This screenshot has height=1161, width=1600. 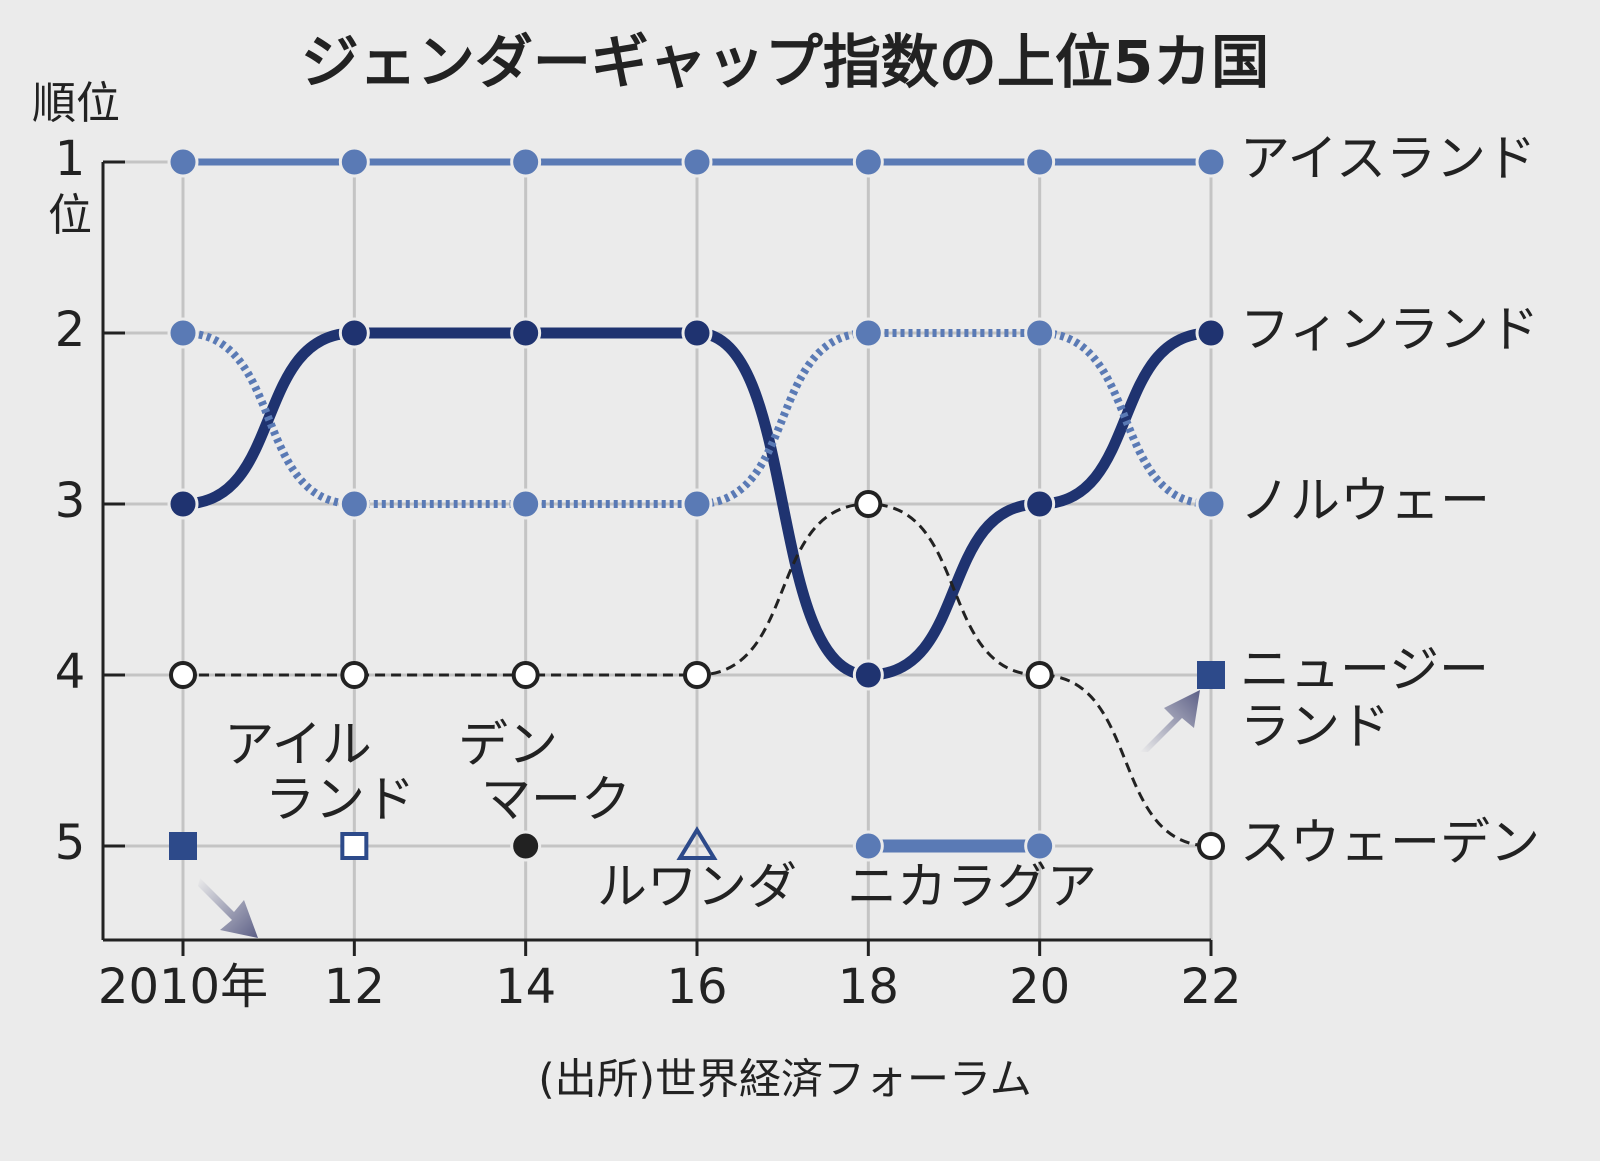 What do you see at coordinates (785, 62) in the screenshot?
I see `chart-title: ジェンダーギャップ指数の上位5カ国` at bounding box center [785, 62].